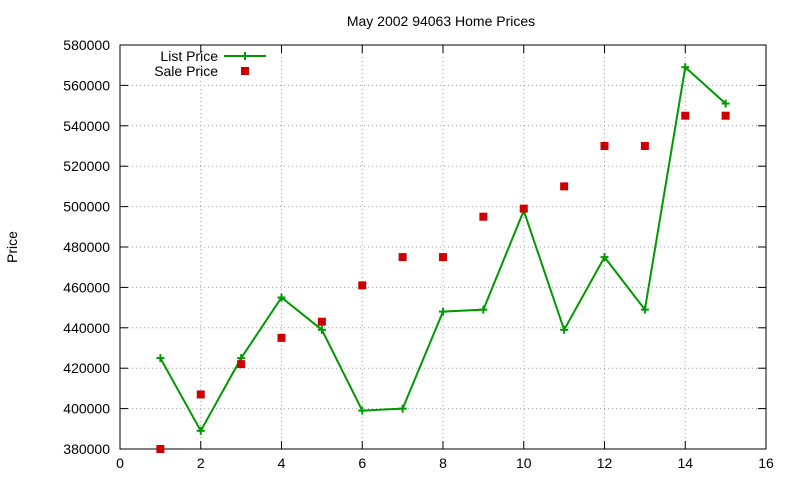 This screenshot has height=480, width=800. I want to click on legend-marker-list-price, so click(245, 56).